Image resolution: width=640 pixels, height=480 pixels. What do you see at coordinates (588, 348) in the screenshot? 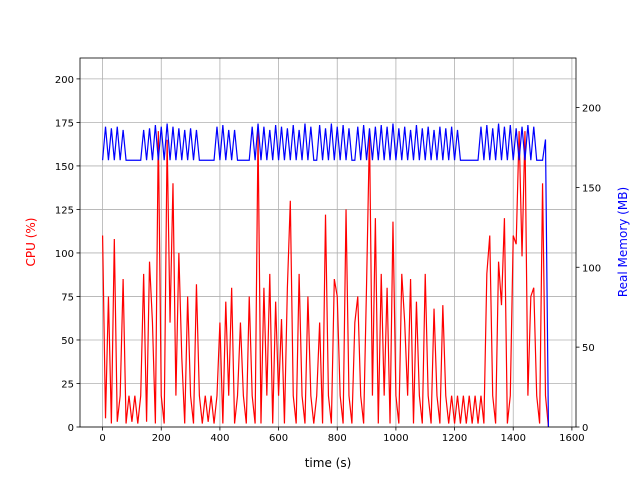
I see `y2-tick-label: 50` at bounding box center [588, 348].